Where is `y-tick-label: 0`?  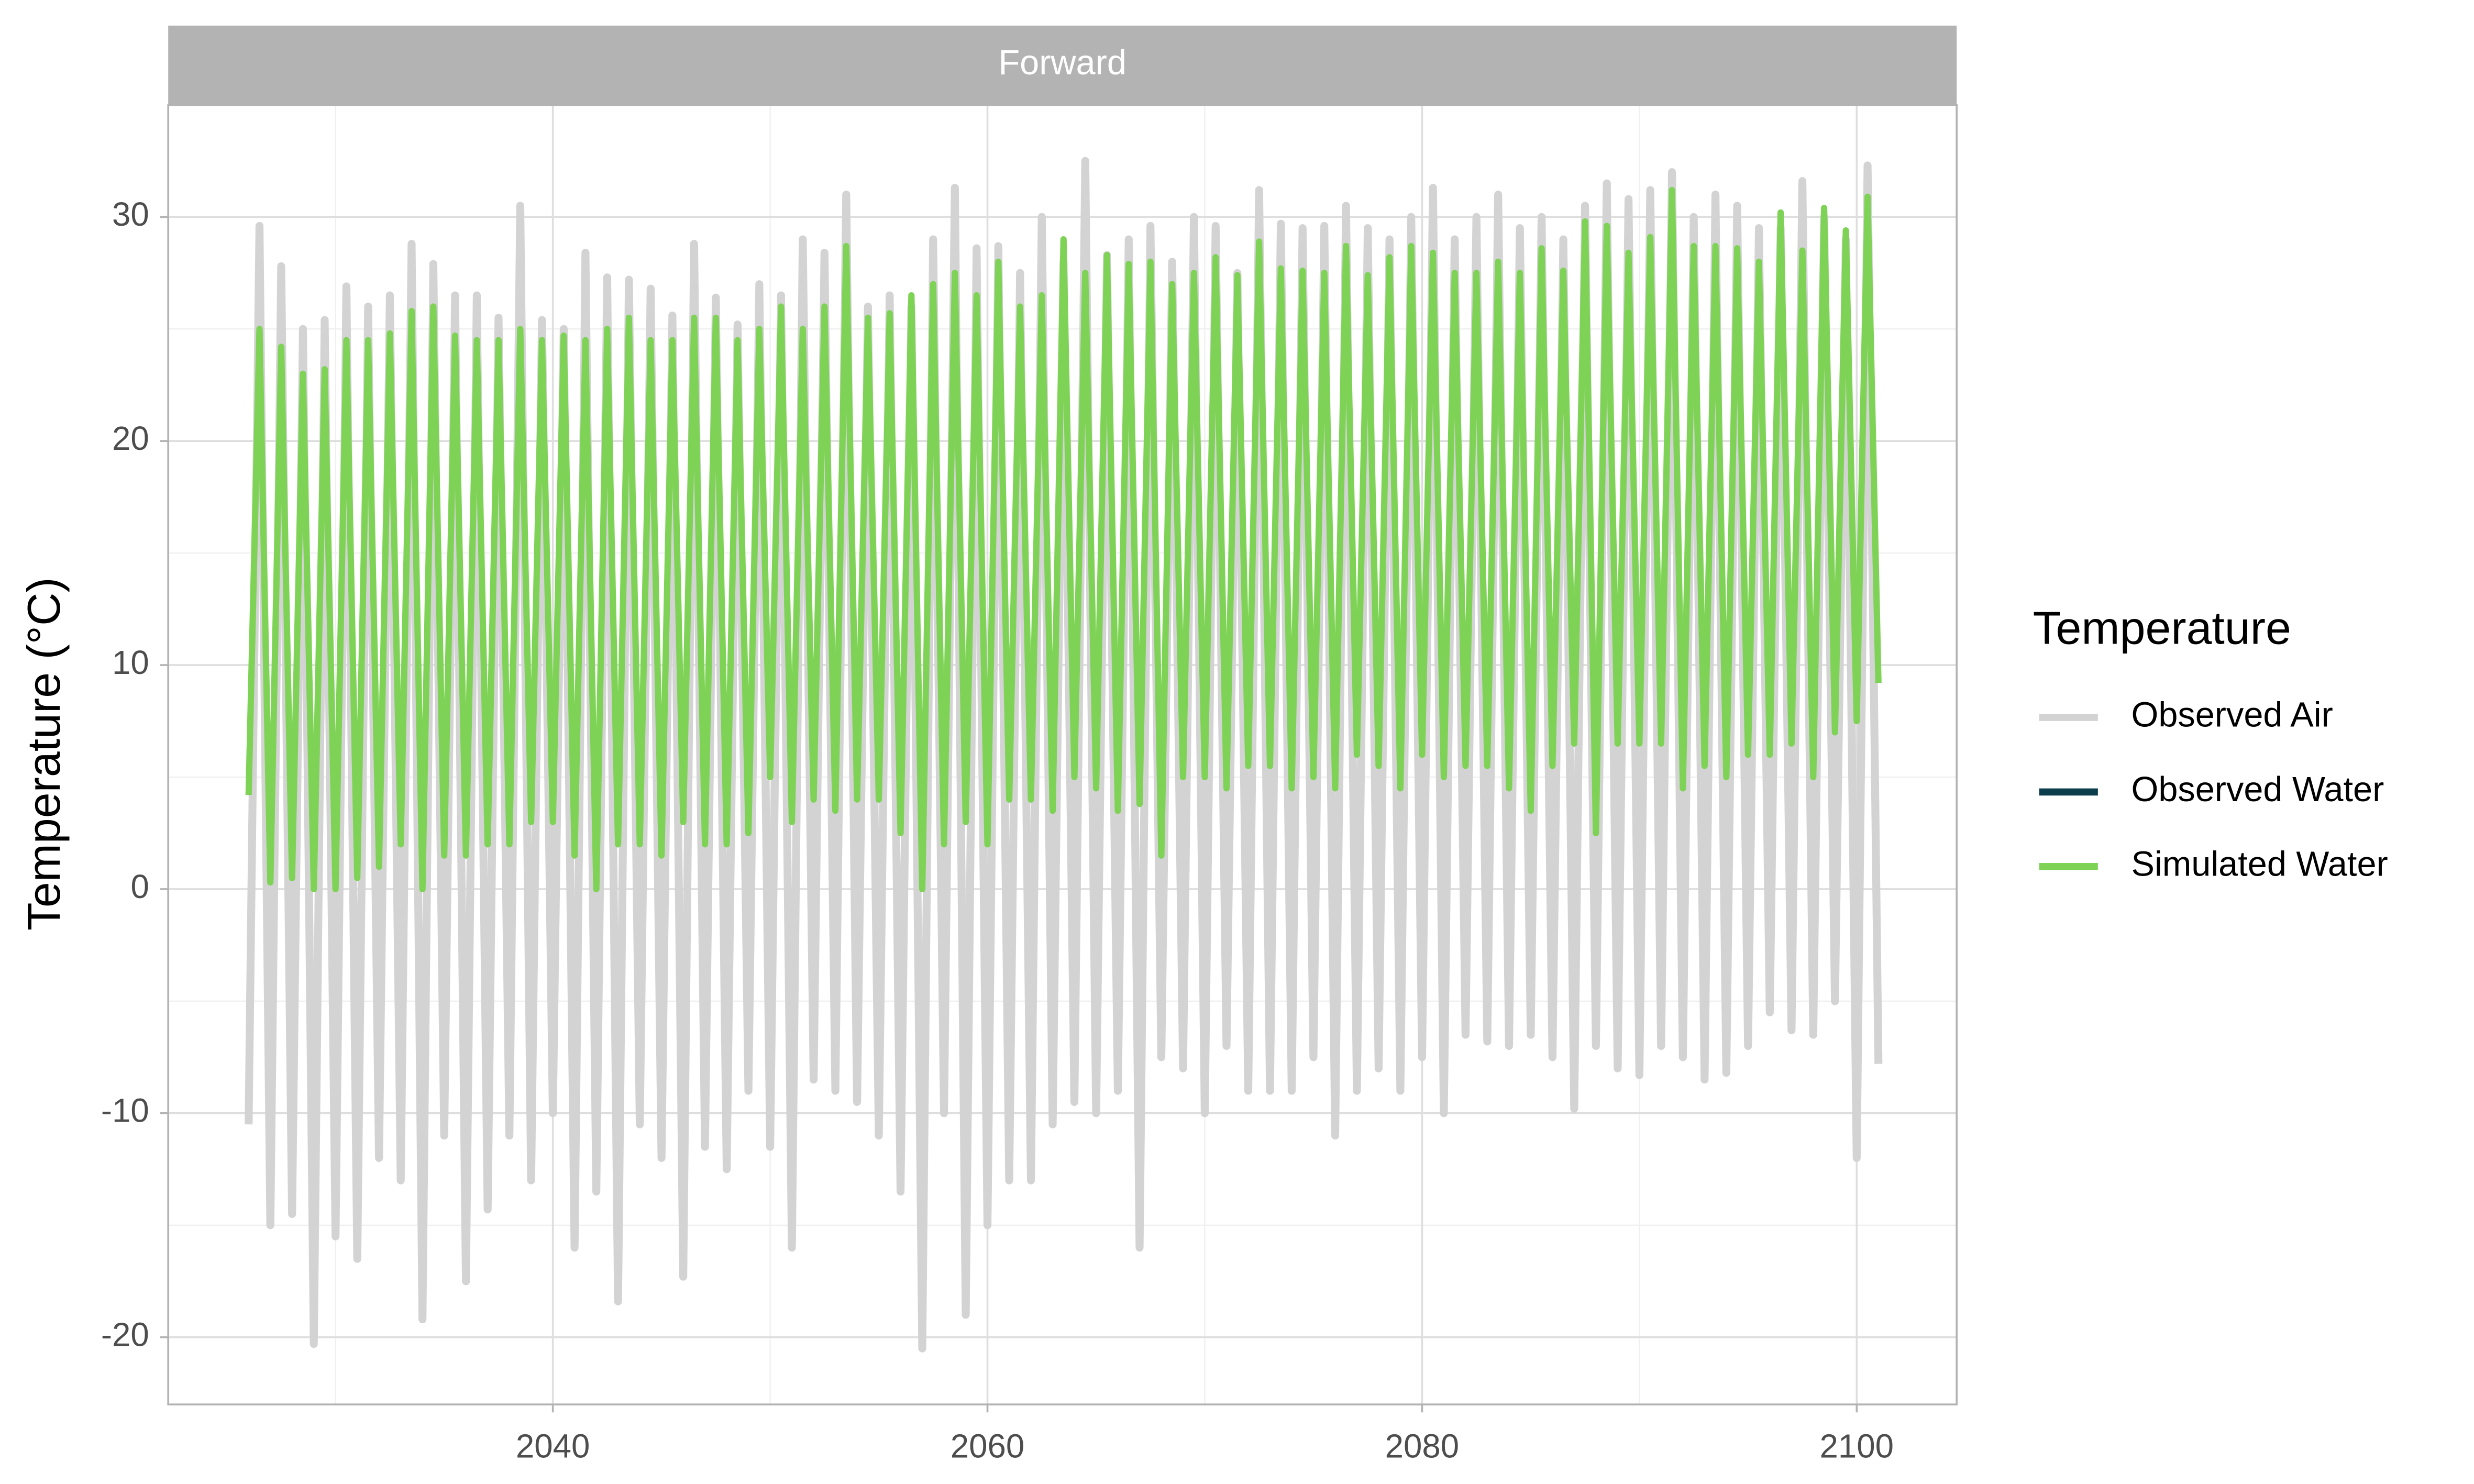 y-tick-label: 0 is located at coordinates (139, 887).